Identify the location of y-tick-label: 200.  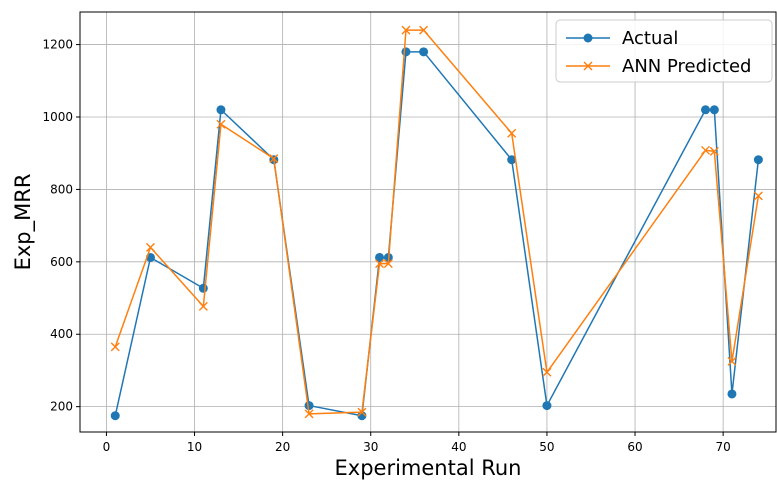
(61, 407).